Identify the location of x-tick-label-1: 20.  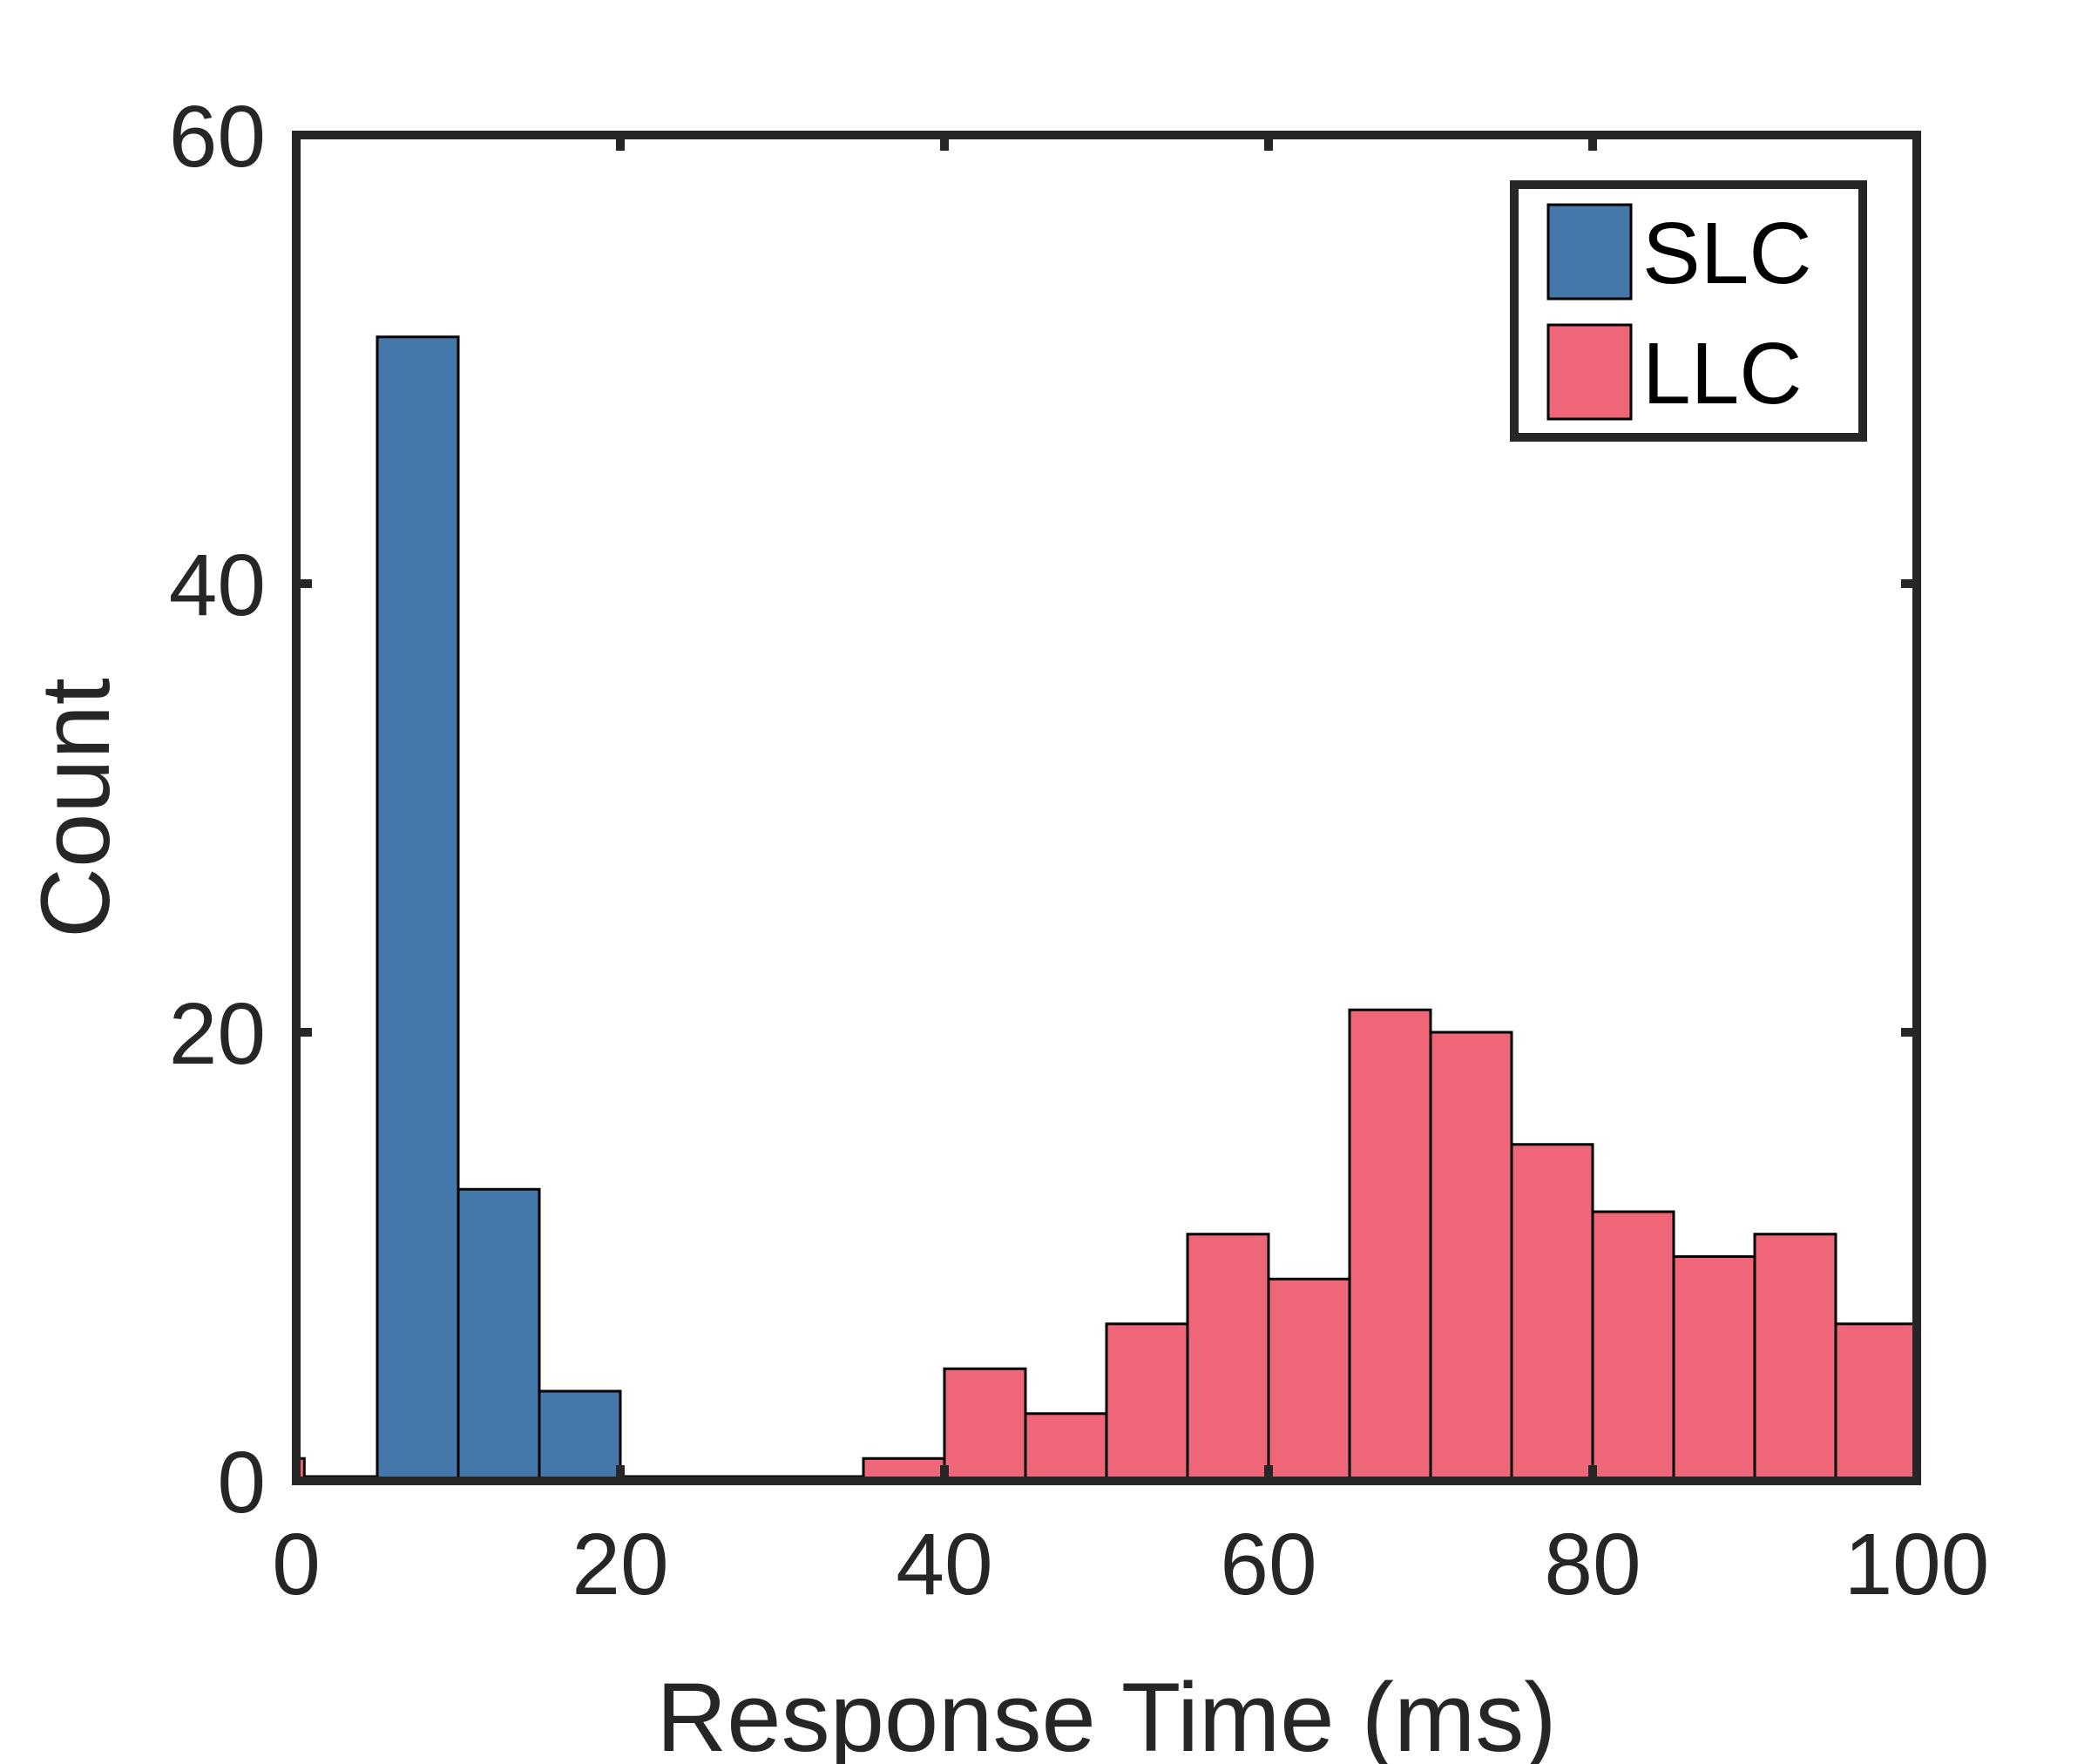
(620, 1565).